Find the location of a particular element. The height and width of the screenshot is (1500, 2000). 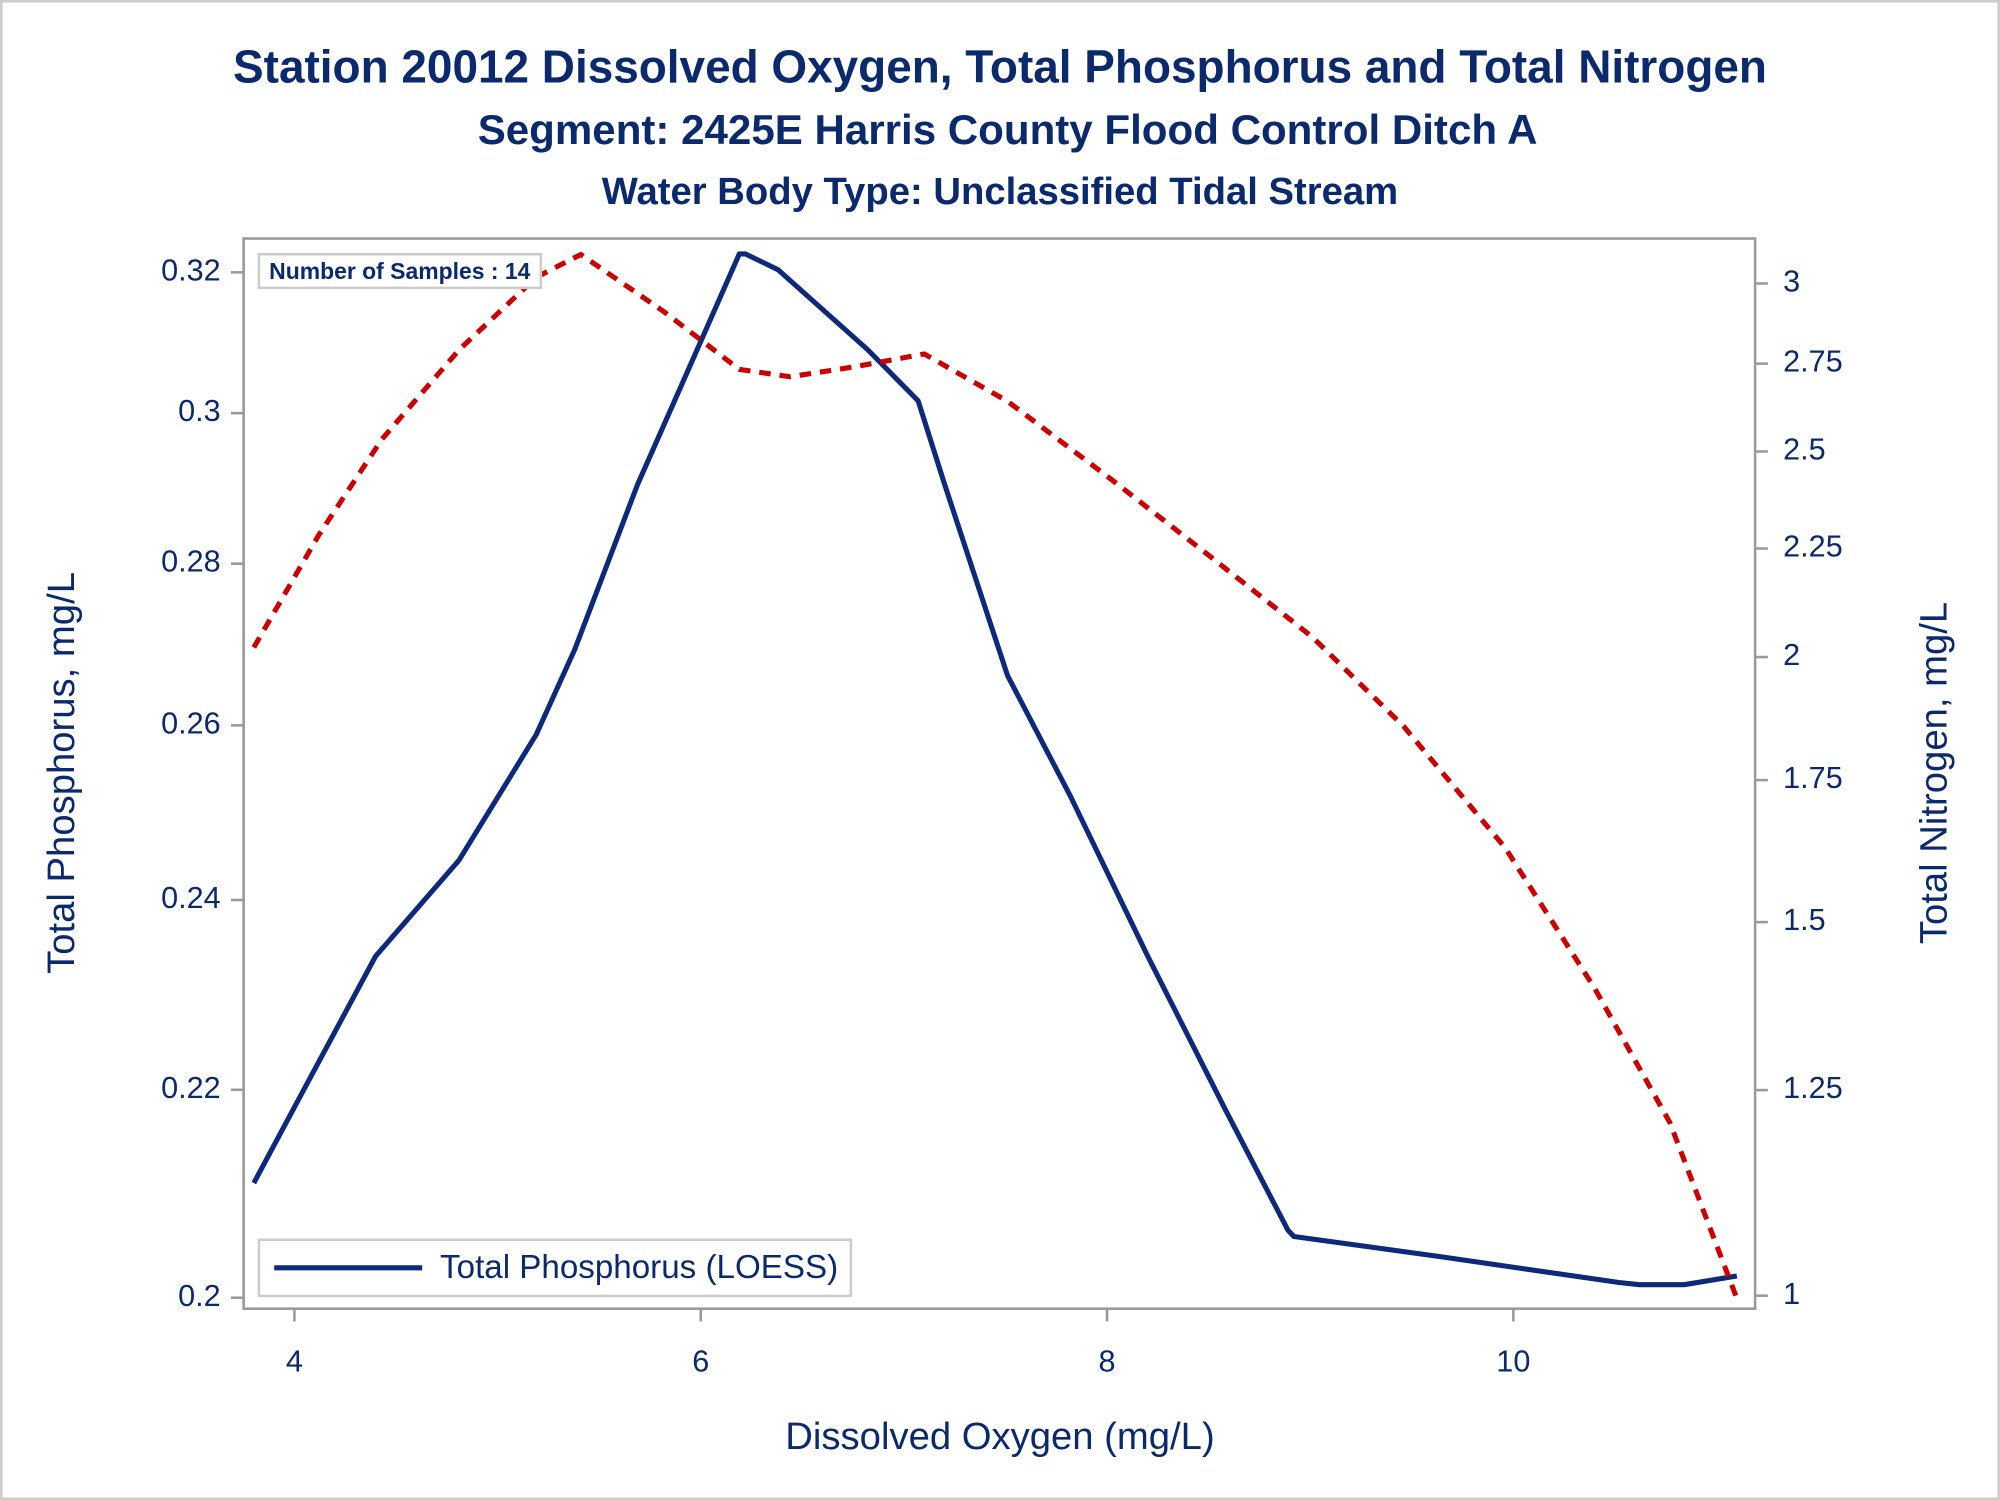

y-tick-label: 0.22 is located at coordinates (191, 1088).